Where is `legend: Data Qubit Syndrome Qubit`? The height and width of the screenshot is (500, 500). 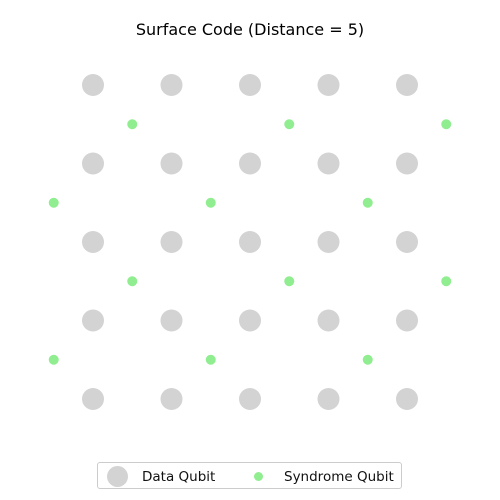
legend: Data Qubit Syndrome Qubit is located at coordinates (249, 475).